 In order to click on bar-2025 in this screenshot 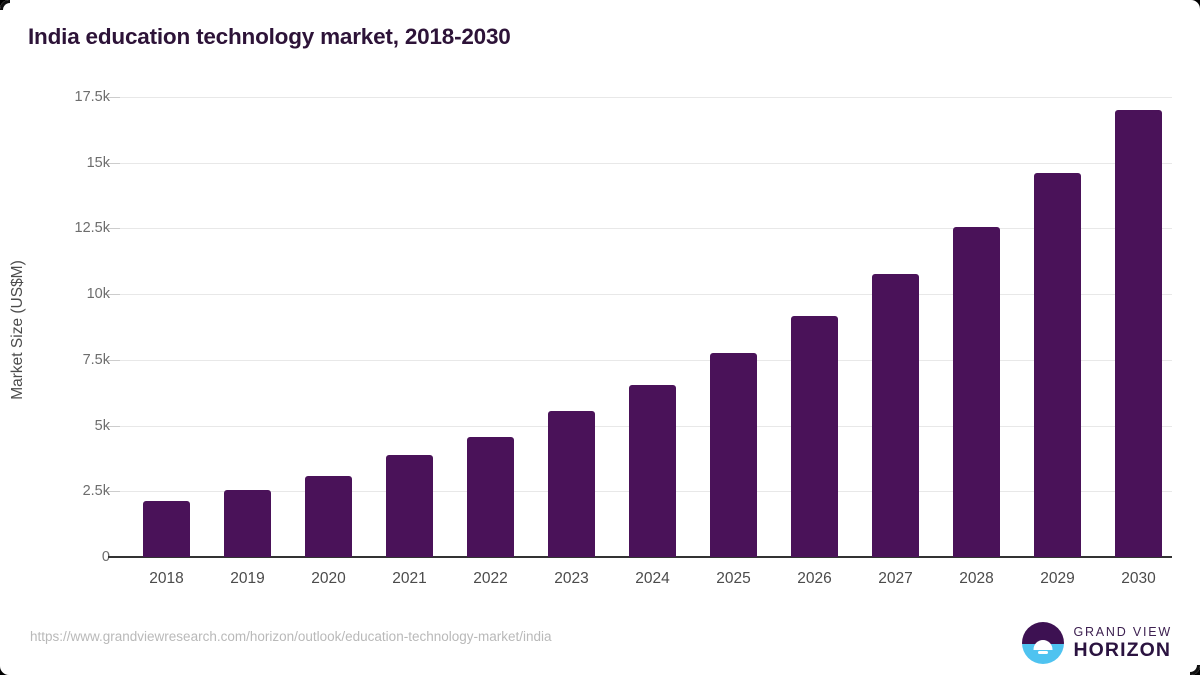, I will do `click(733, 455)`.